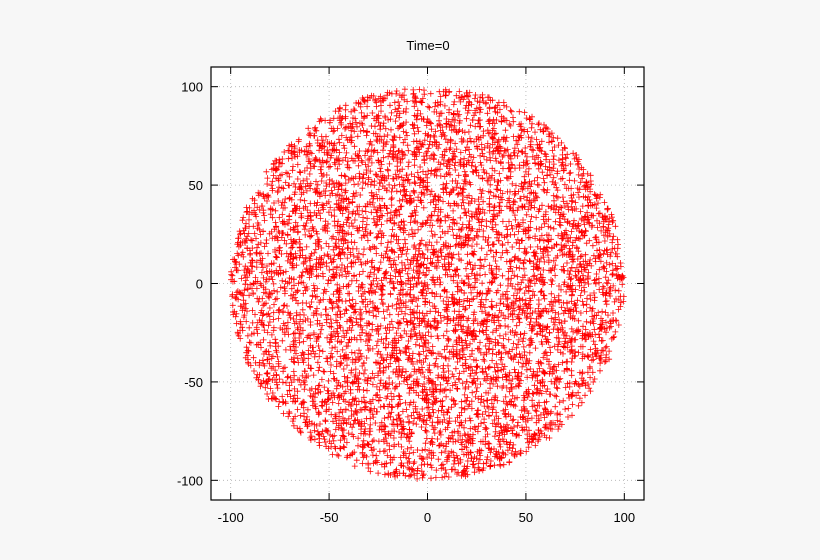 This screenshot has height=560, width=820. Describe the element at coordinates (199, 284) in the screenshot. I see `y-tick-label: 0` at that location.